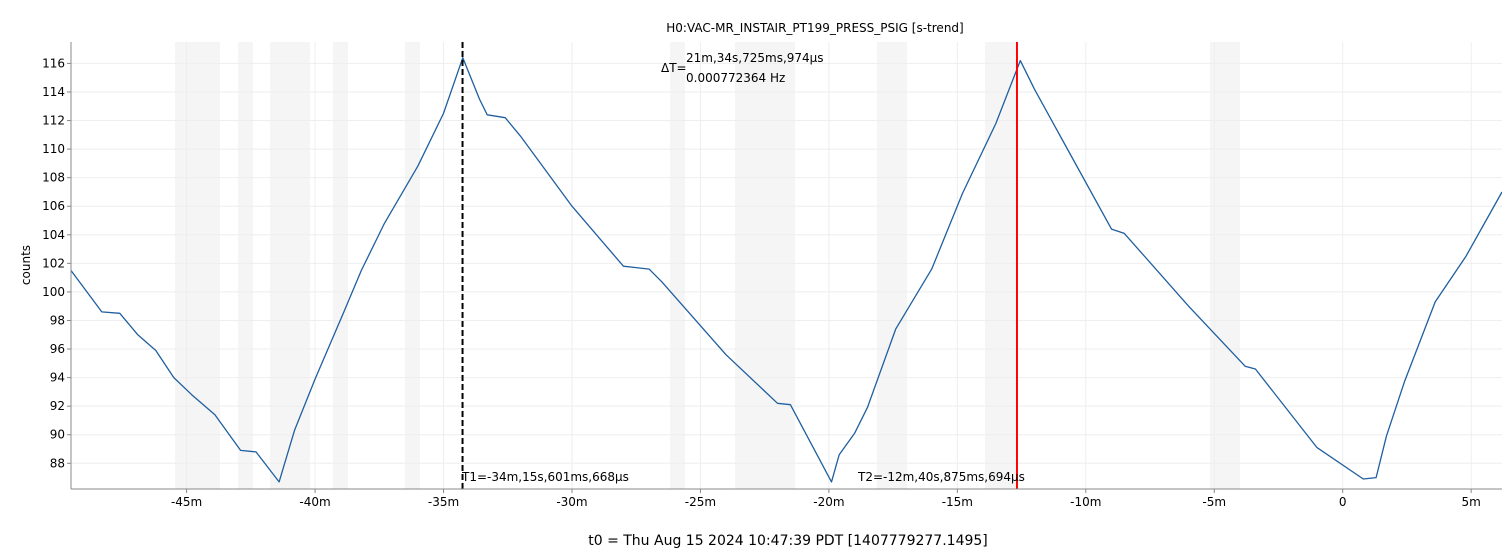 The width and height of the screenshot is (1502, 556). What do you see at coordinates (53, 63) in the screenshot?
I see `y-tick-label: 116` at bounding box center [53, 63].